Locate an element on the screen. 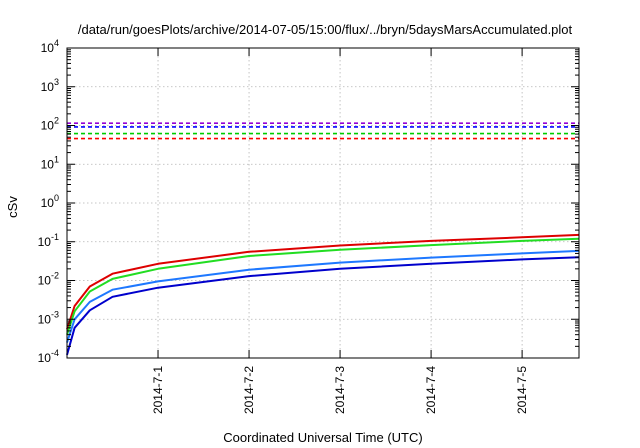  y-tick-label: 10⁴ is located at coordinates (50, 46).